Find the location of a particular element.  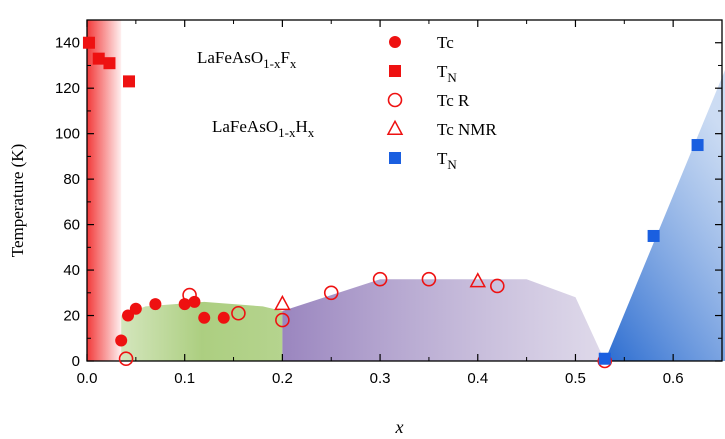

y-tick-label: 120 is located at coordinates (67, 88).